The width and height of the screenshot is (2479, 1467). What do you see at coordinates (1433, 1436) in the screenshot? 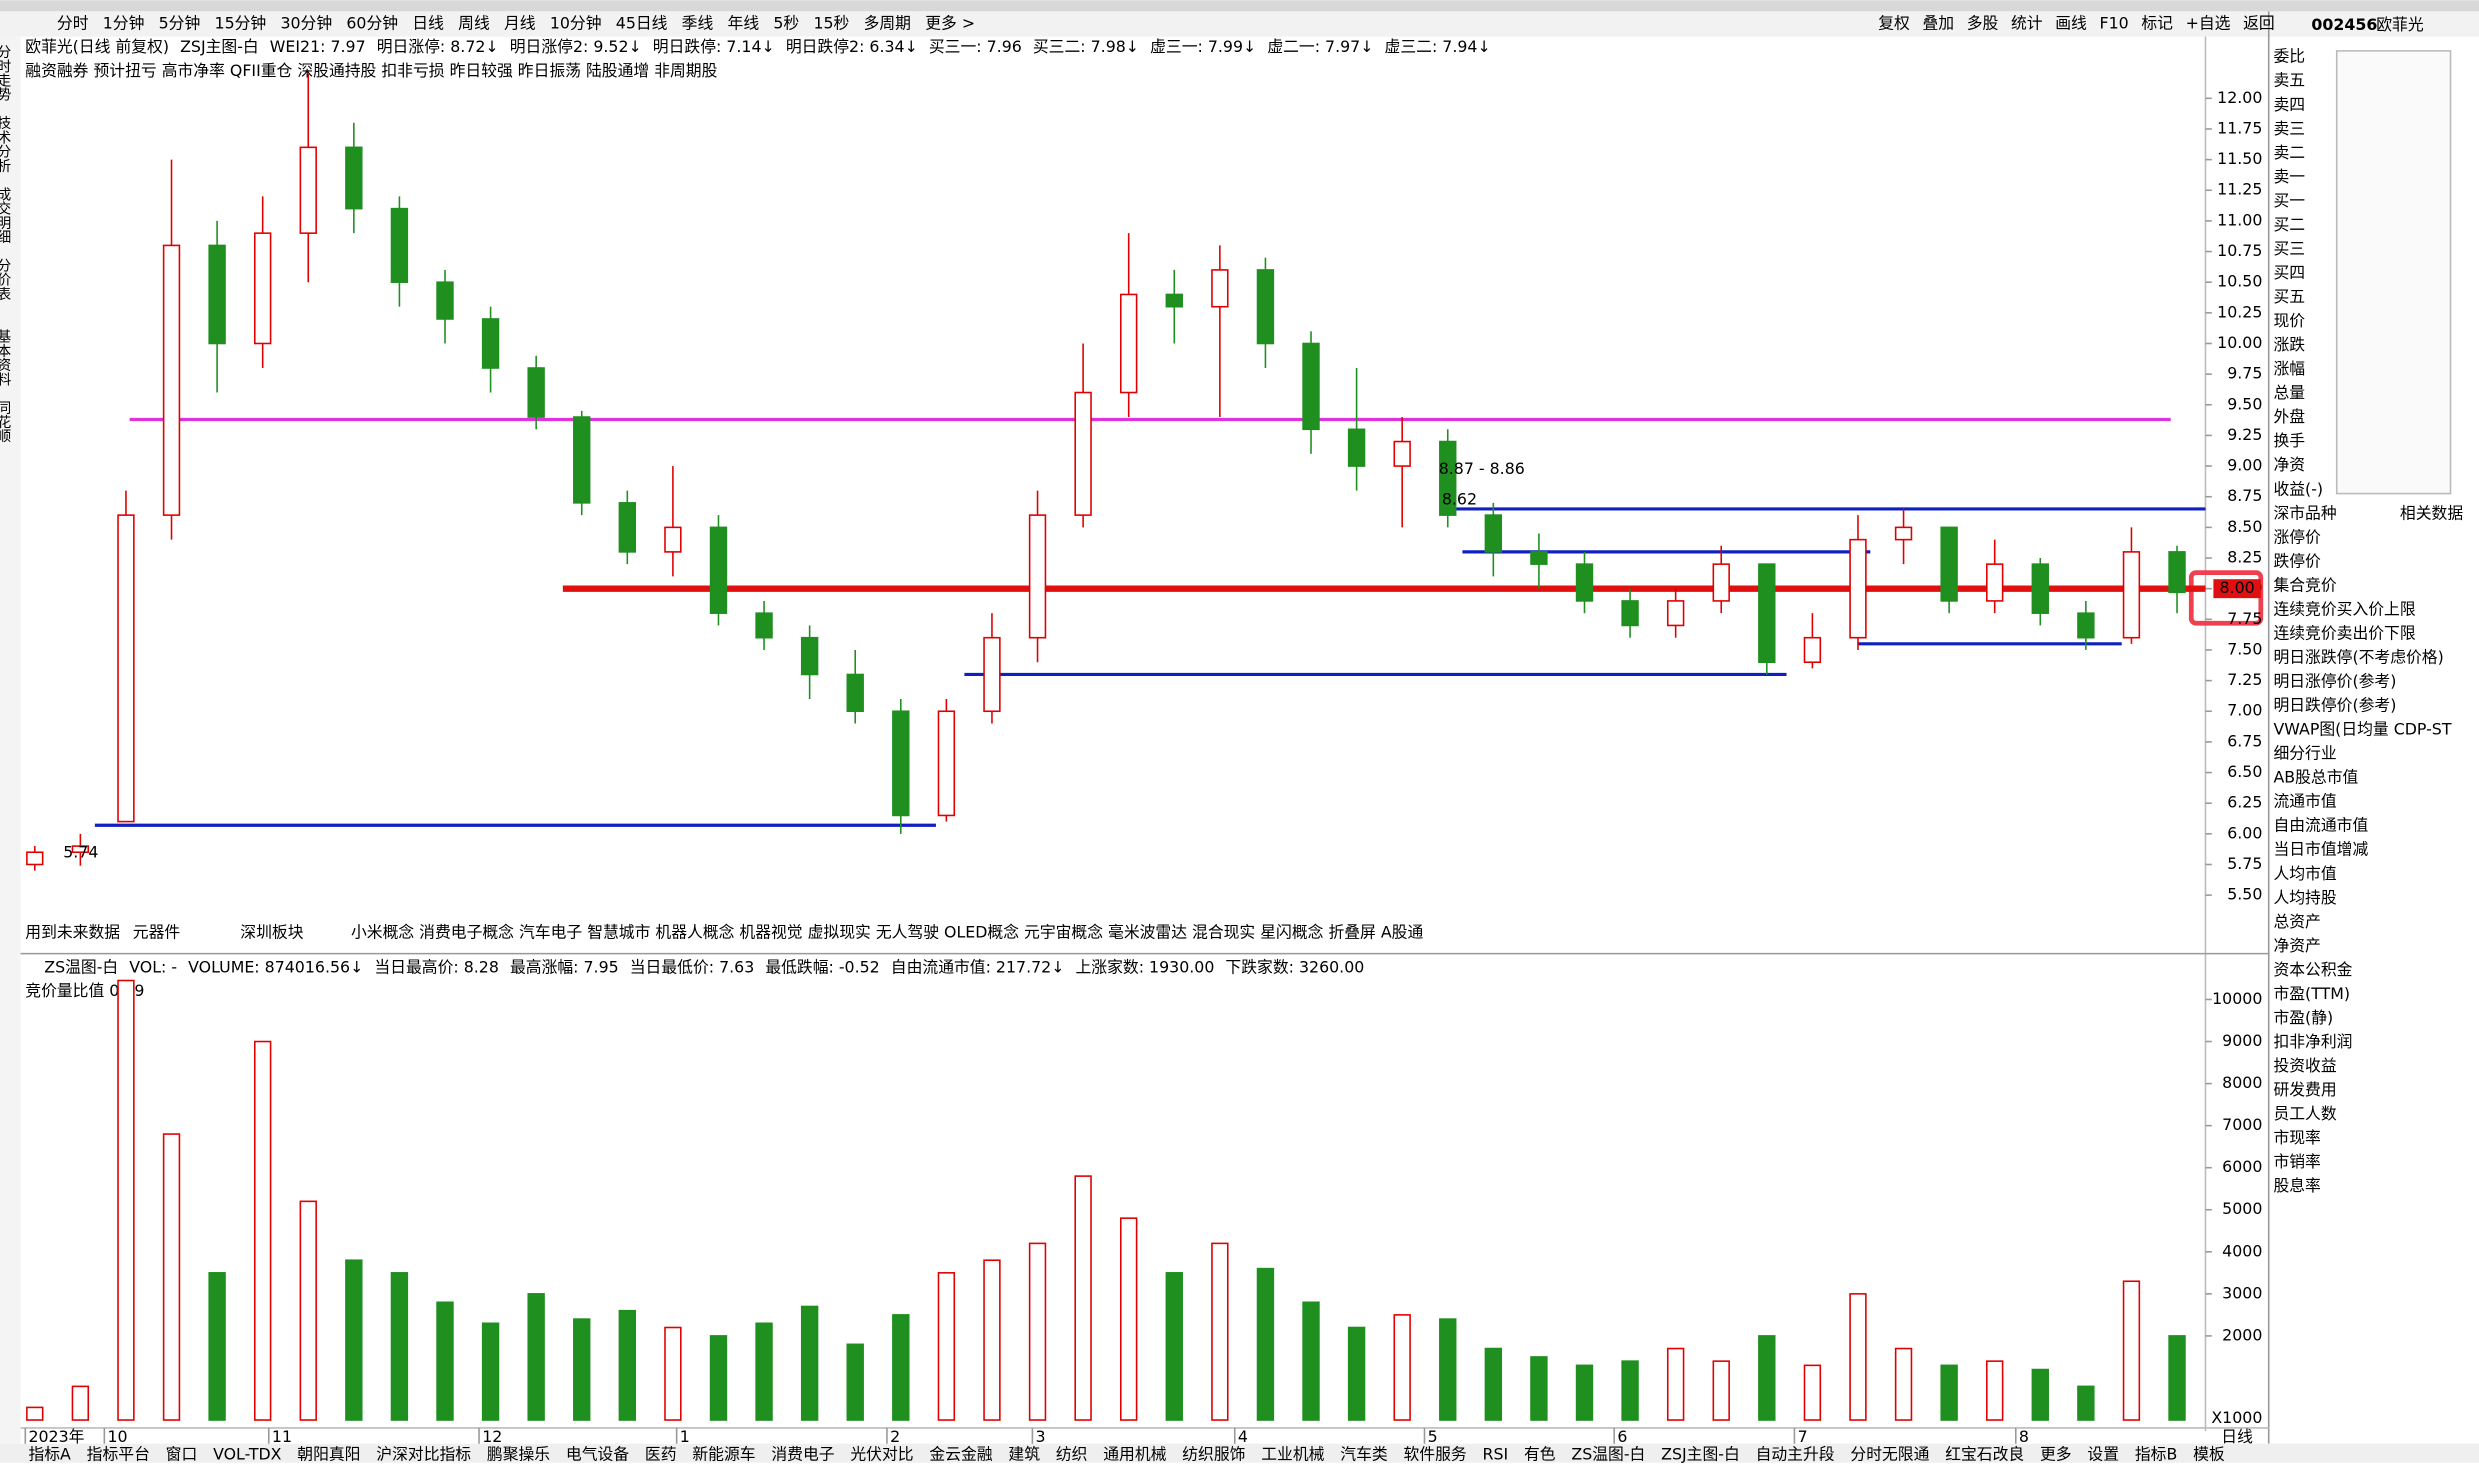
I see `x-tick-label: 5` at bounding box center [1433, 1436].